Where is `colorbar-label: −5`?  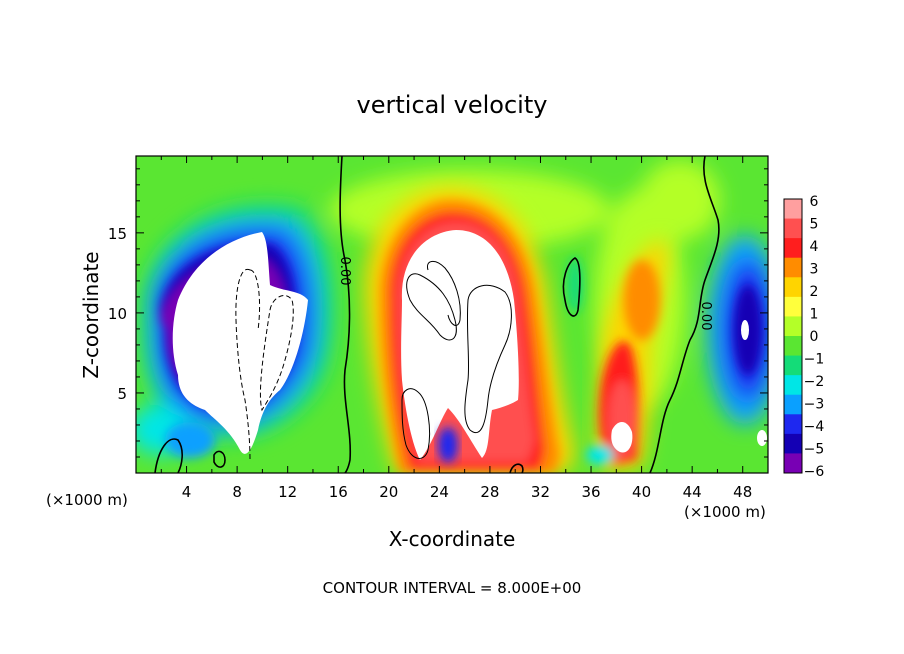 colorbar-label: −5 is located at coordinates (814, 449).